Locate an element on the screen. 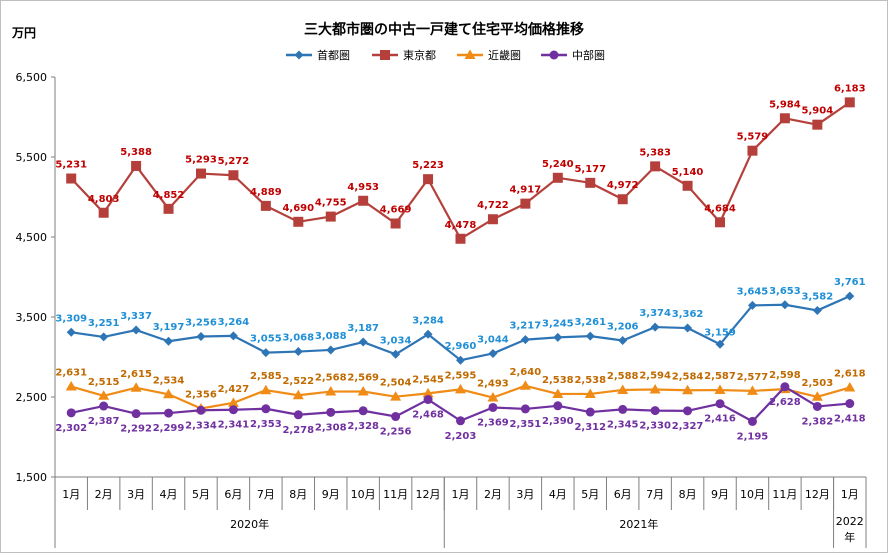  data-label: 2,382 is located at coordinates (818, 421).